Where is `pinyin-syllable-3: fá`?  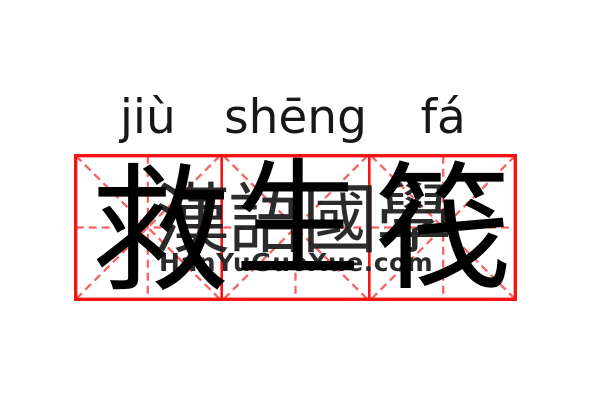
pinyin-syllable-3: fá is located at coordinates (443, 117).